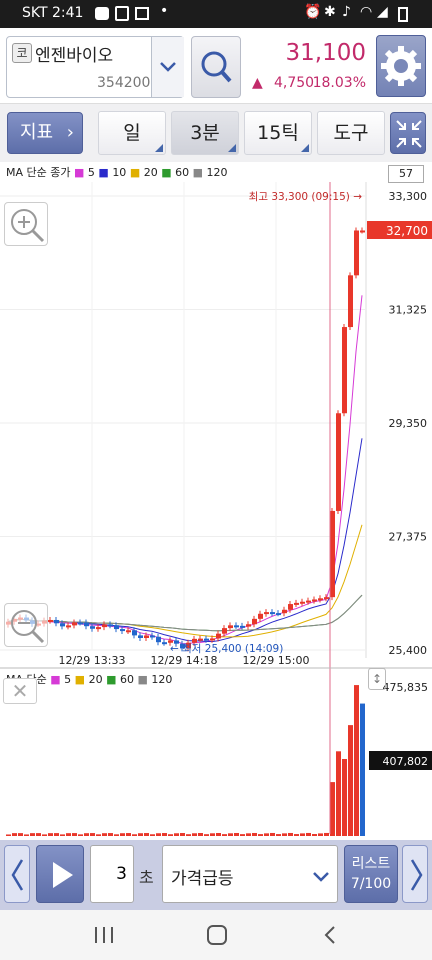 This screenshot has height=960, width=432. What do you see at coordinates (167, 67) in the screenshot?
I see `stock-dropdown-button` at bounding box center [167, 67].